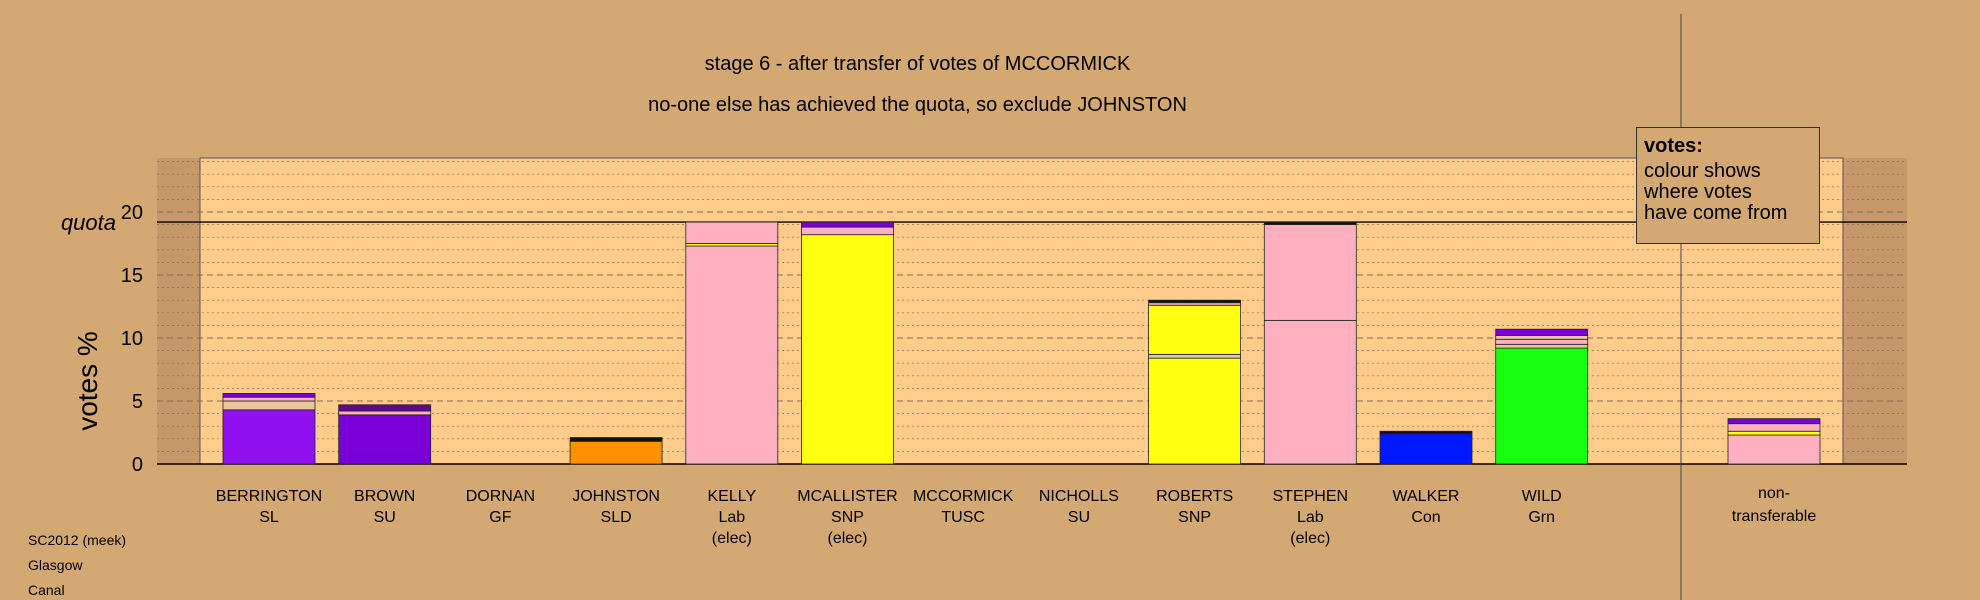 The width and height of the screenshot is (1980, 600). Describe the element at coordinates (1673, 146) in the screenshot. I see `legend-heading: votes:` at that location.